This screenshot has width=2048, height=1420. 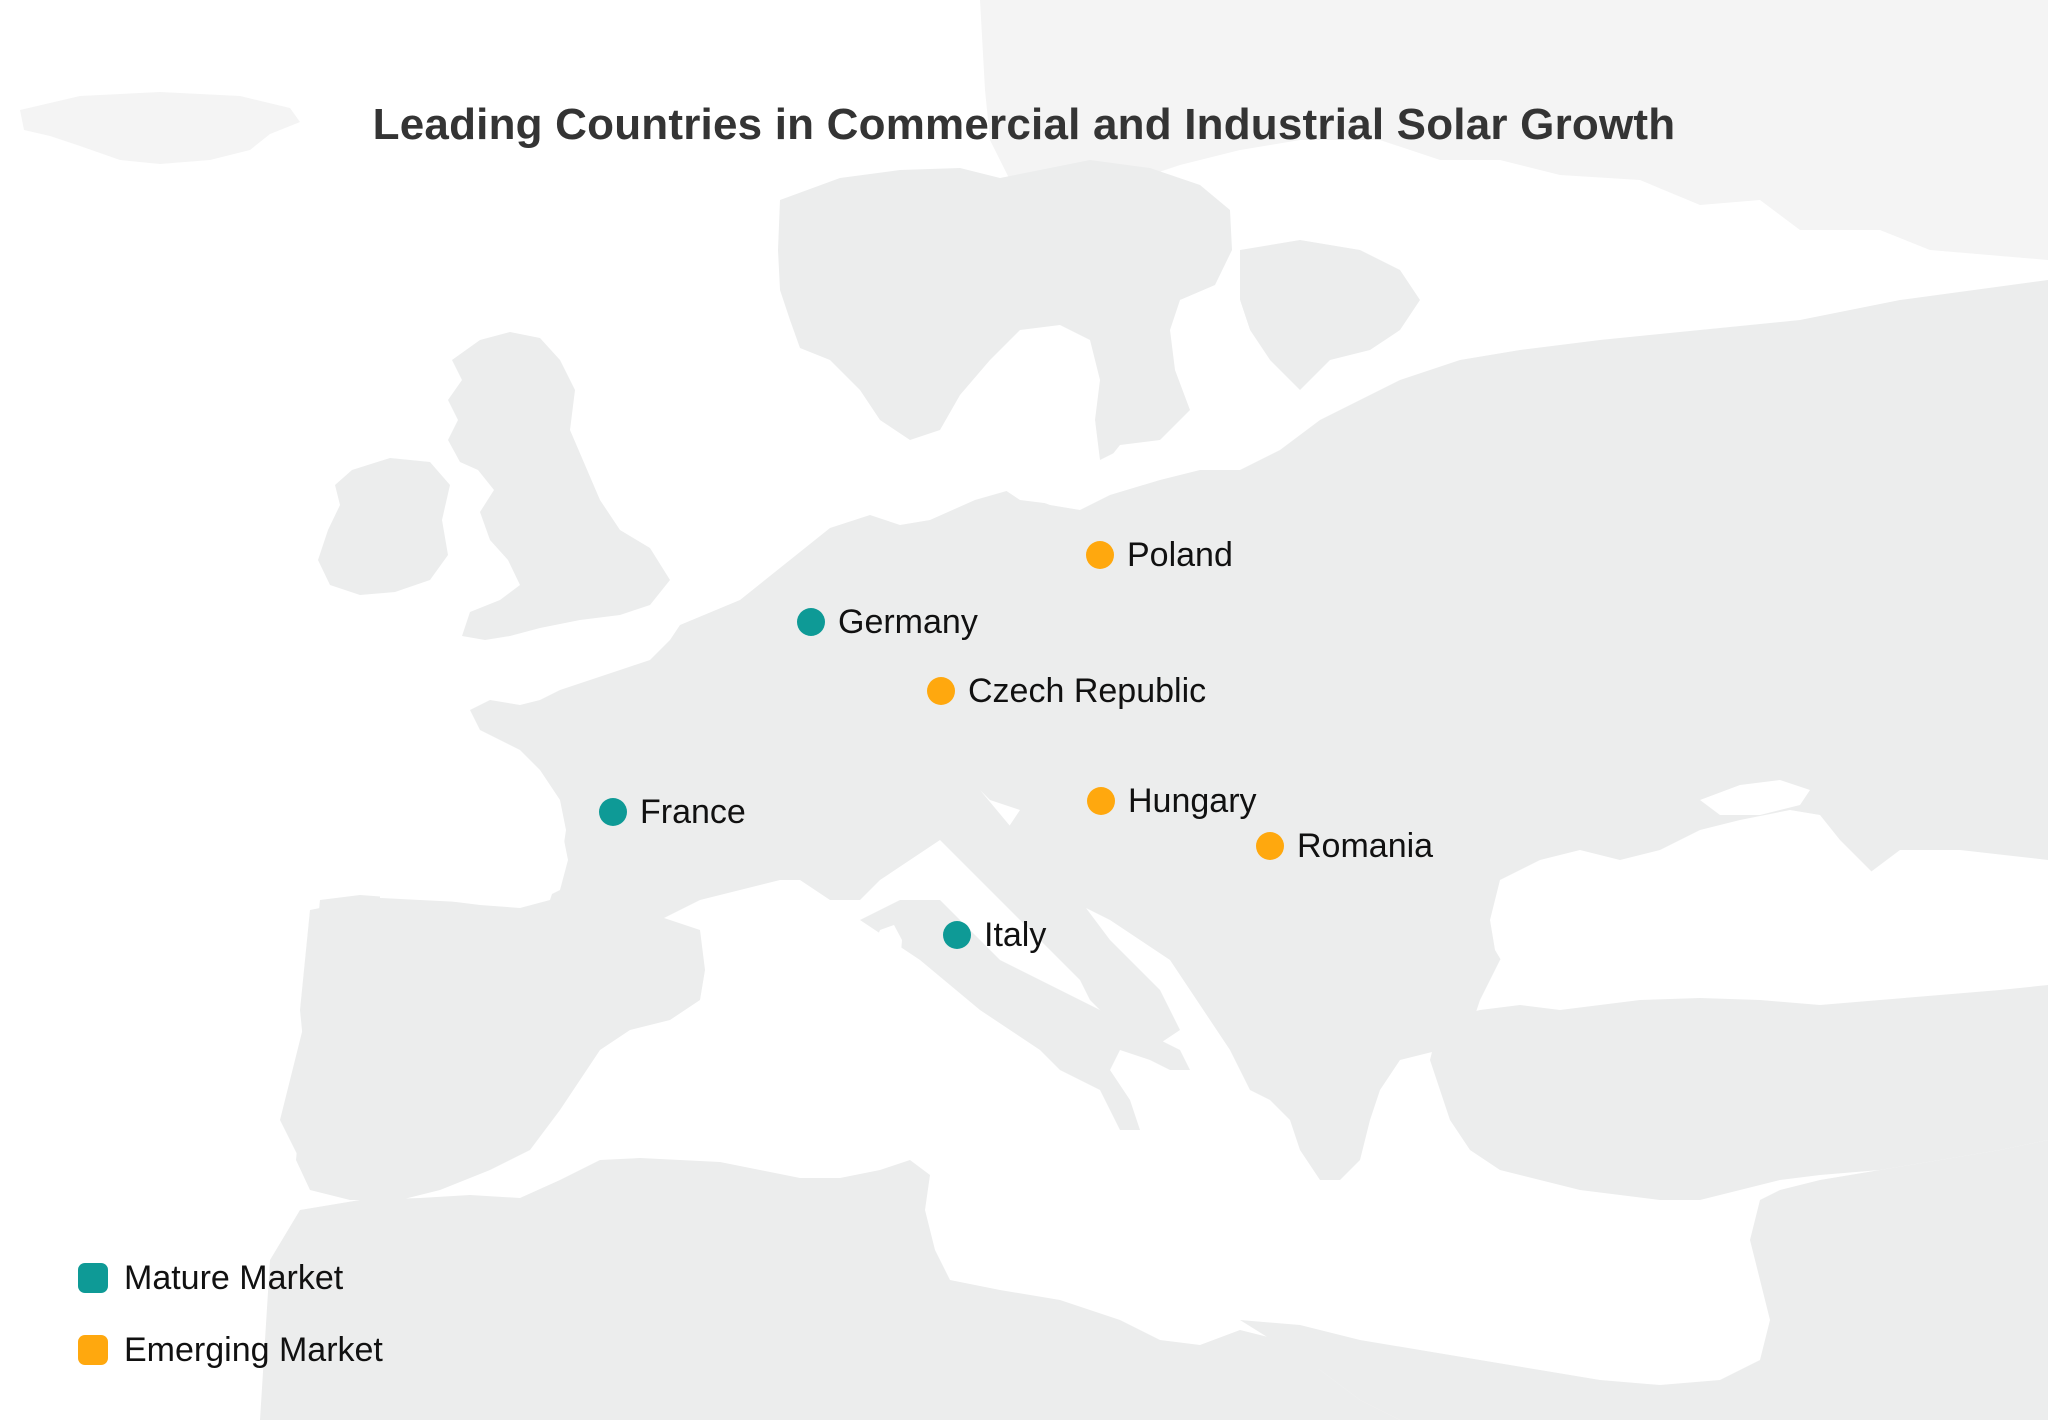 I want to click on italy-peninsula, so click(x=1025, y=1015).